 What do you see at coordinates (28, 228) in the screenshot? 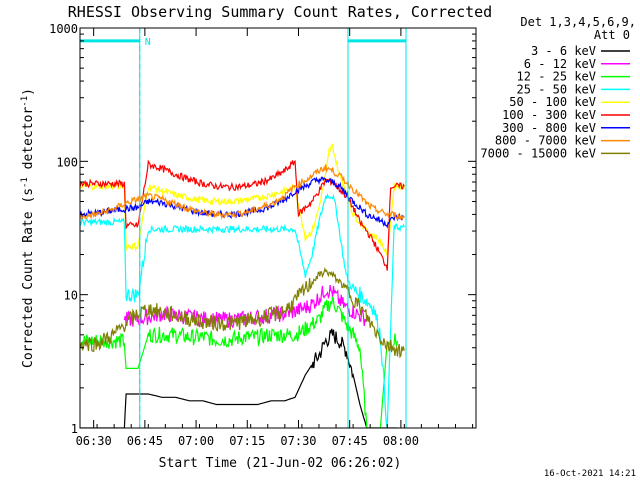
I see `y-axis-label: Corrected Count Rate (s-1 detector-1)` at bounding box center [28, 228].